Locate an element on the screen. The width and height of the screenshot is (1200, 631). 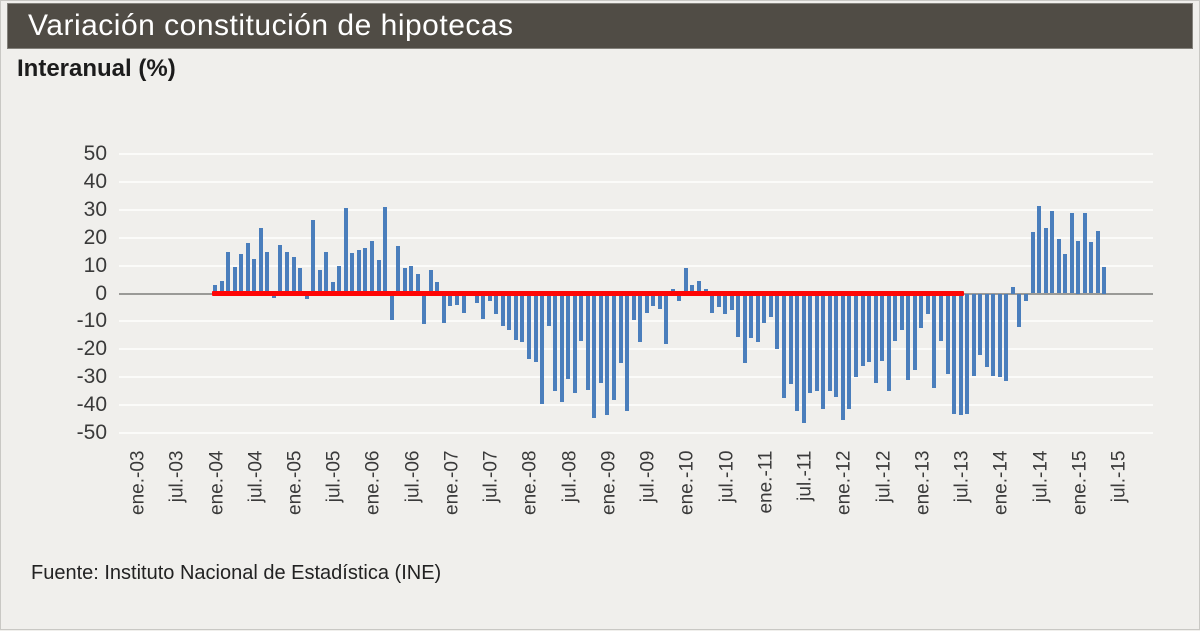
y-axis-tick-label: 50 is located at coordinates (95, 153).